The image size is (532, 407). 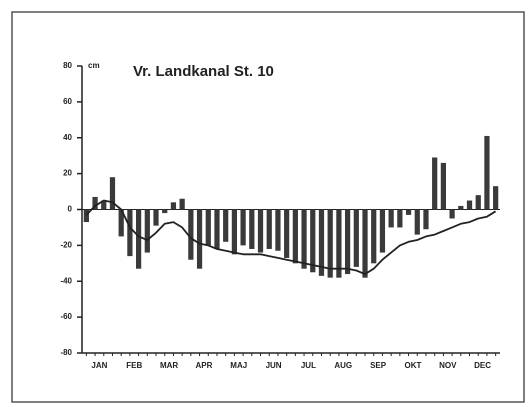 I want to click on y-tick-label: -60, so click(x=66, y=316).